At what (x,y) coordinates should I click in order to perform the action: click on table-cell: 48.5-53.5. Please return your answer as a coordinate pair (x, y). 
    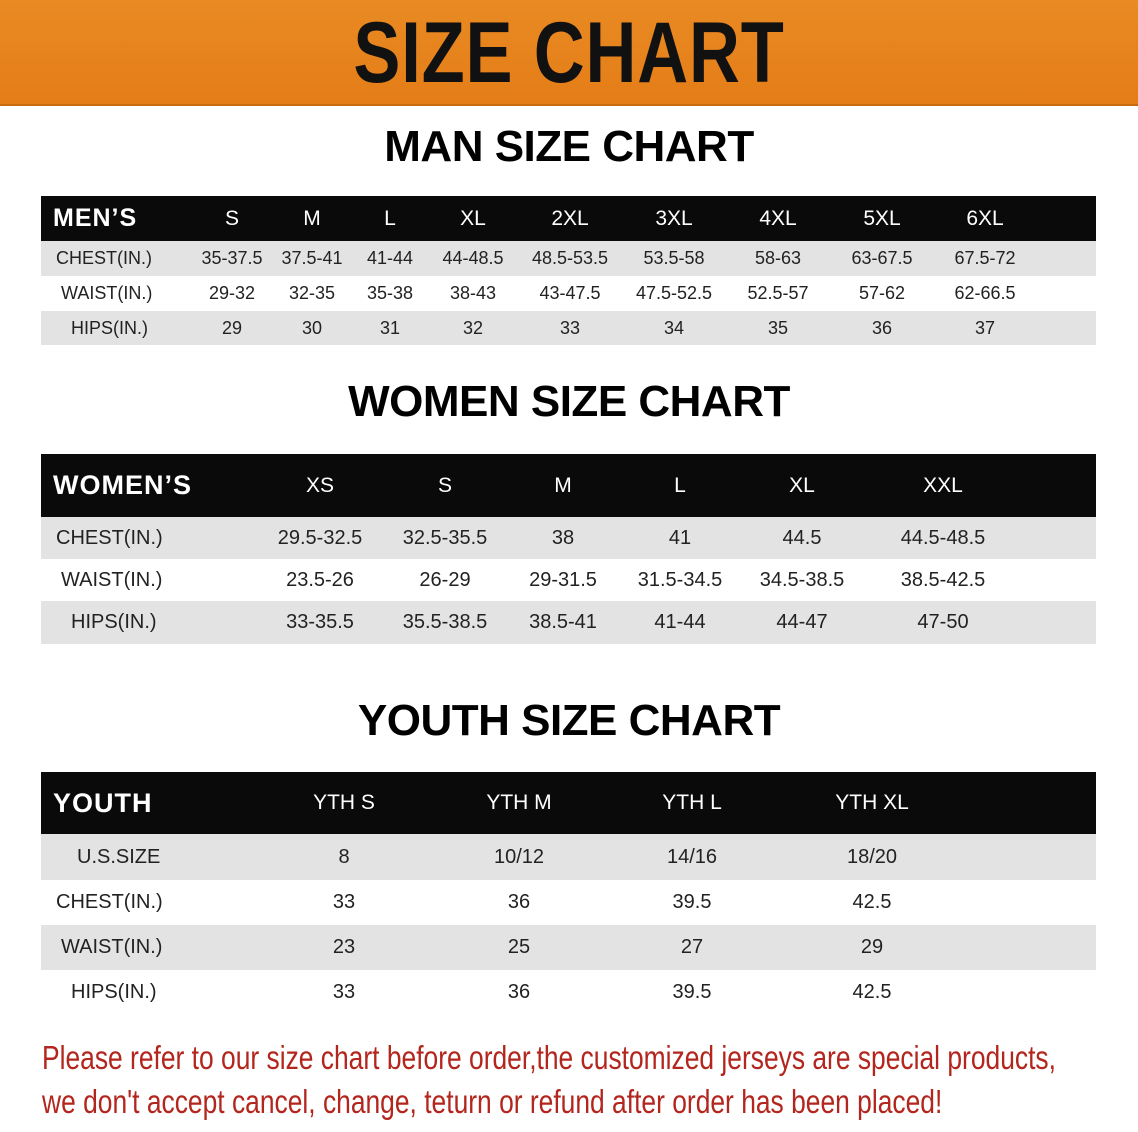
    Looking at the image, I should click on (570, 258).